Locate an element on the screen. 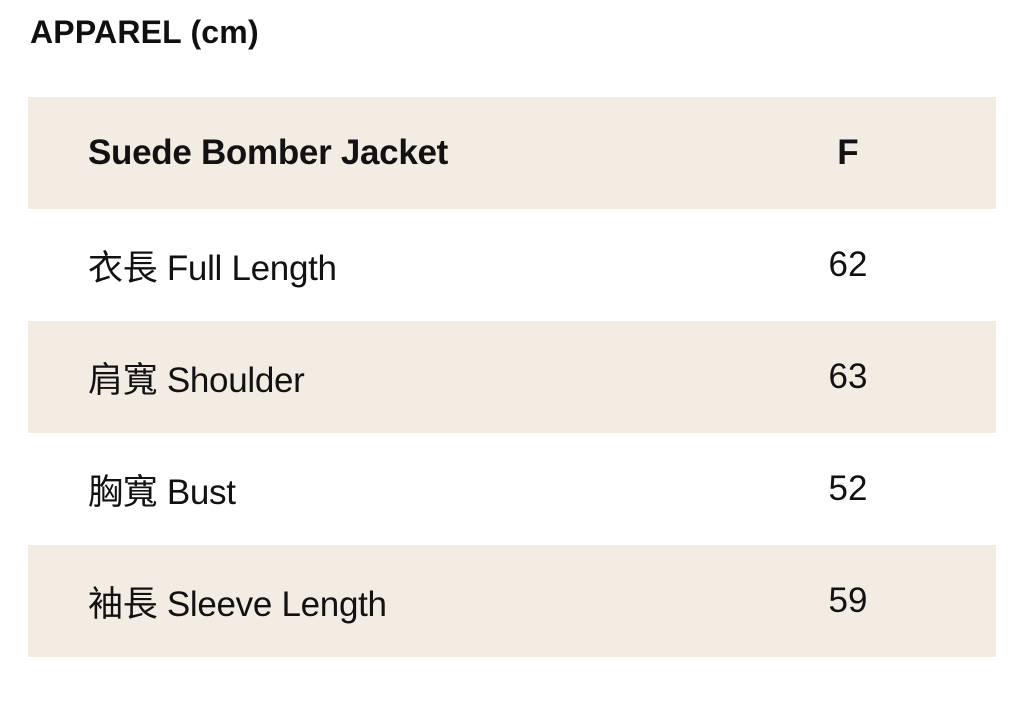 The height and width of the screenshot is (703, 1024). product-name-header: Suede Bomber Jacket is located at coordinates (268, 152).